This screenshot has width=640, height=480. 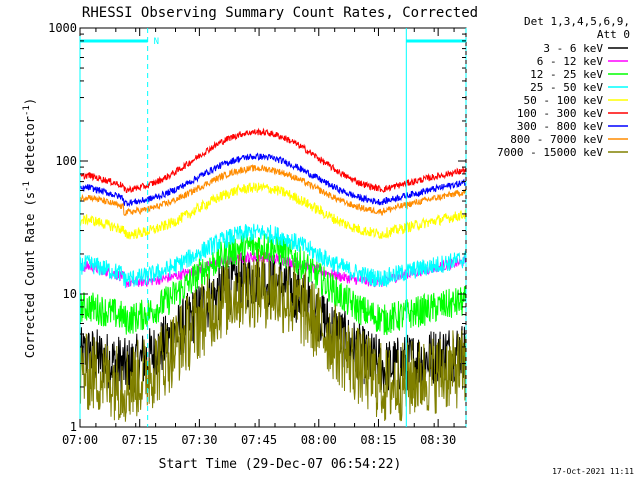 I want to click on y-axis-label: Corrected Count Rate (s-1 detector-1), so click(x=29, y=228).